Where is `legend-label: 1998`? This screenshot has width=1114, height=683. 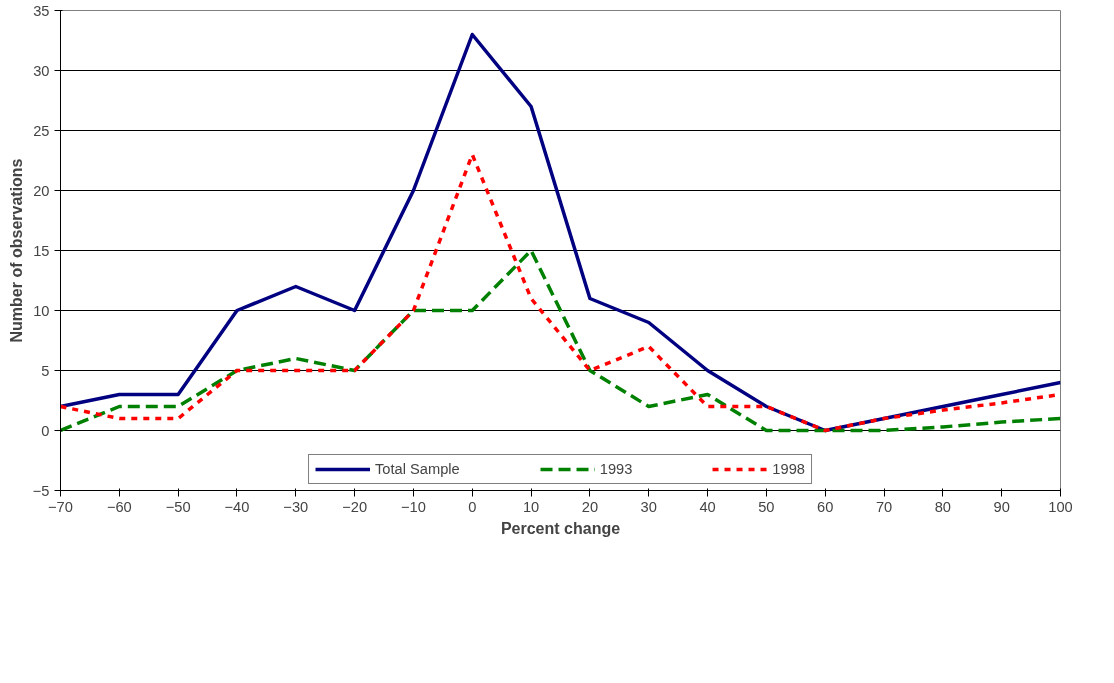
legend-label: 1998 is located at coordinates (788, 469).